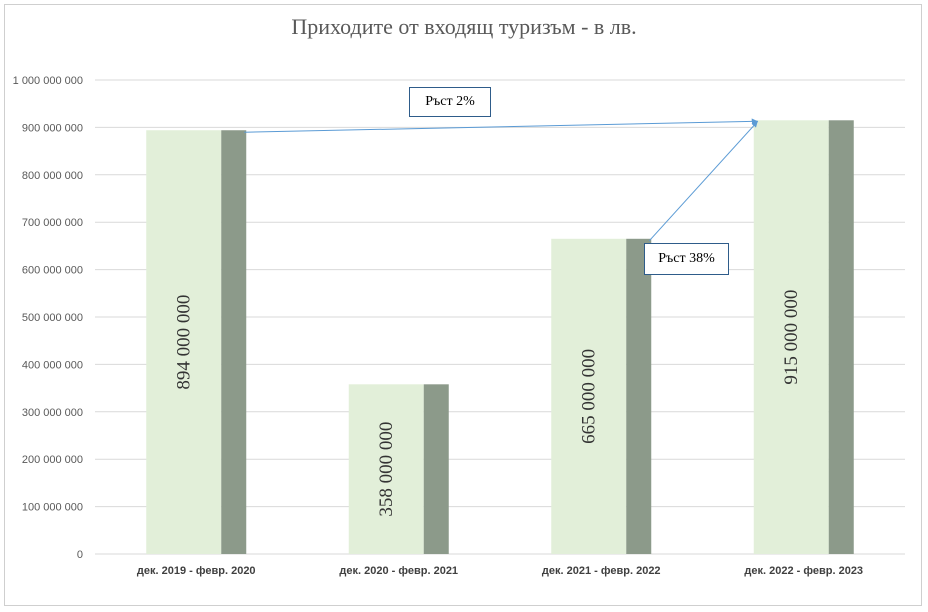 This screenshot has width=928, height=612. What do you see at coordinates (196, 571) in the screenshot?
I see `x-tick-label: дек. 2019 - февр. 2020` at bounding box center [196, 571].